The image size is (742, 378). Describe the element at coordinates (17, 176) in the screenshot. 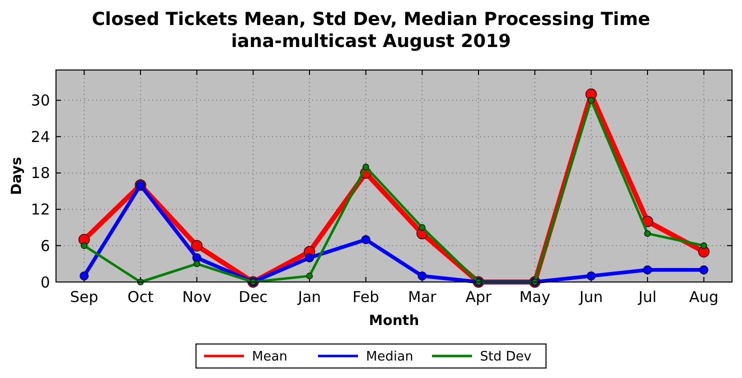

I see `y-axis-title: Days` at that location.